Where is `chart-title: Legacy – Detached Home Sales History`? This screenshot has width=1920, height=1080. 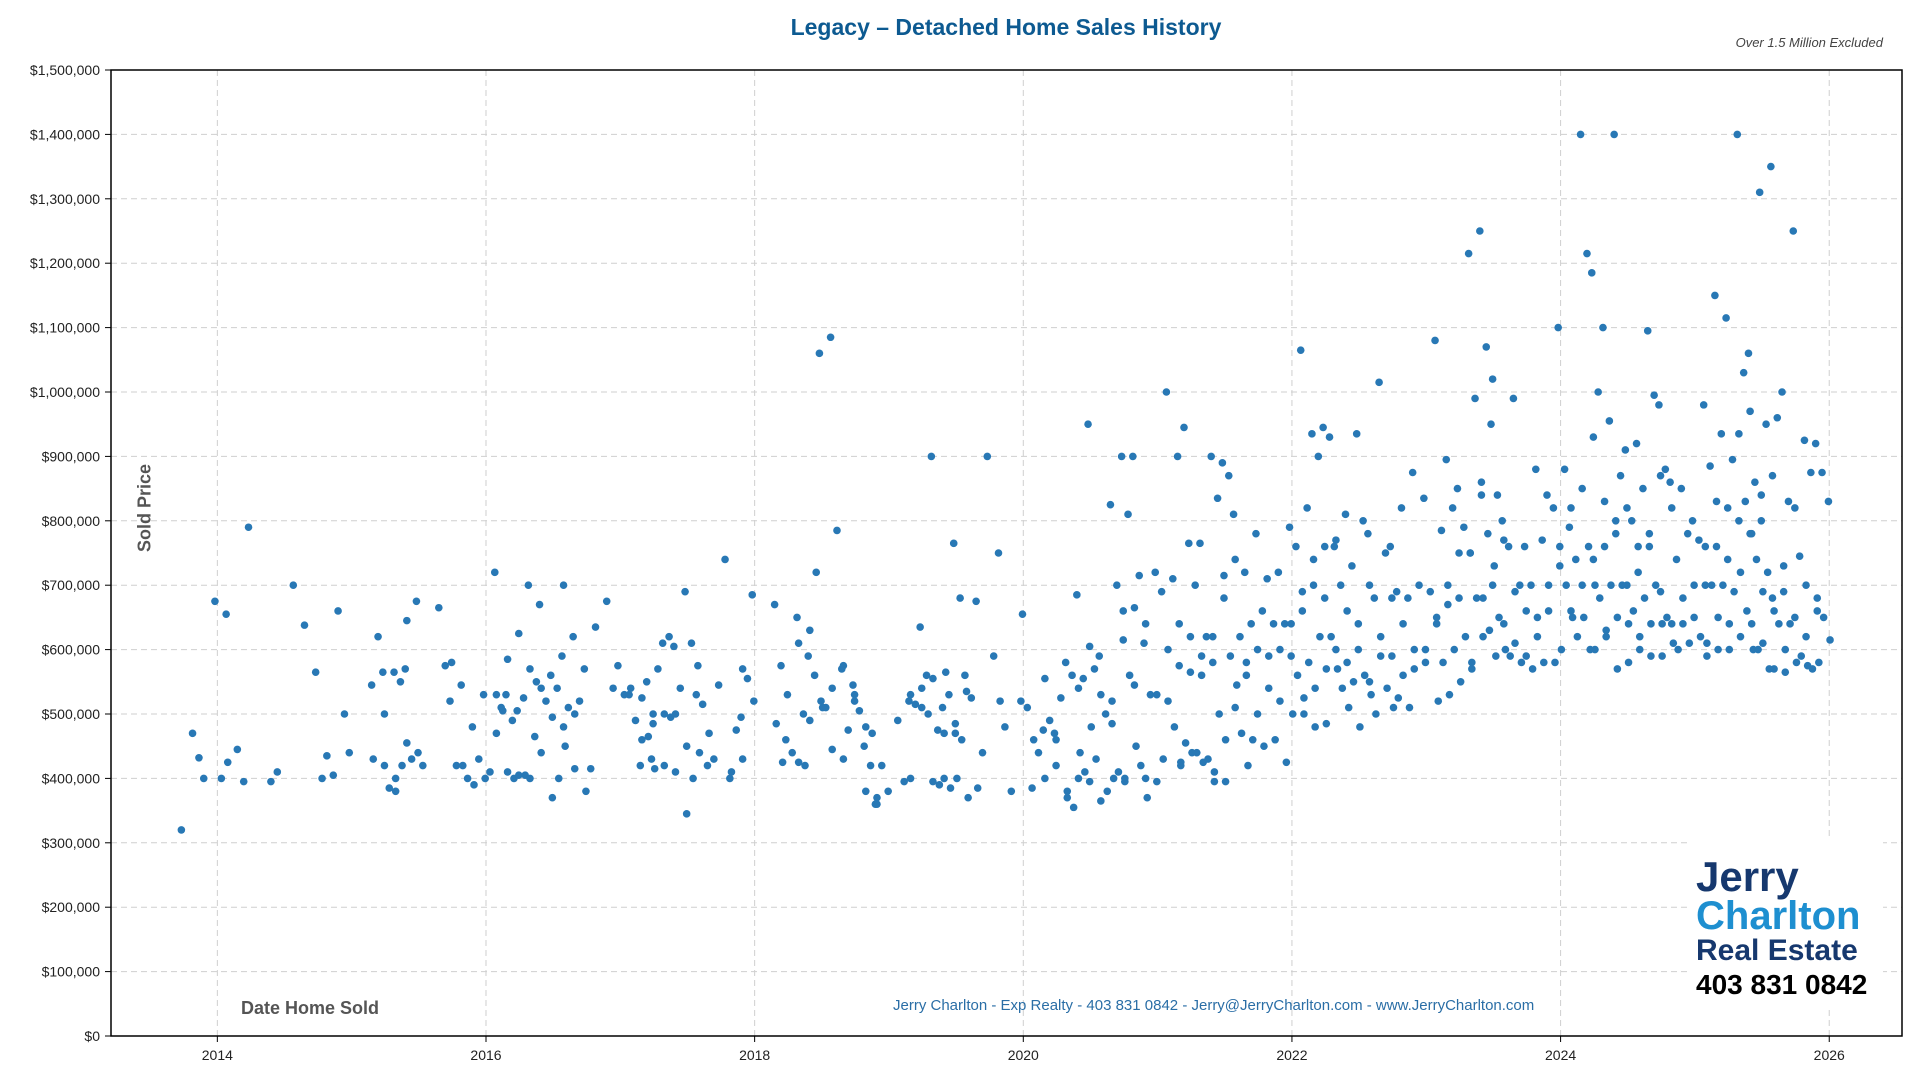
chart-title: Legacy – Detached Home Sales History is located at coordinates (1006, 27).